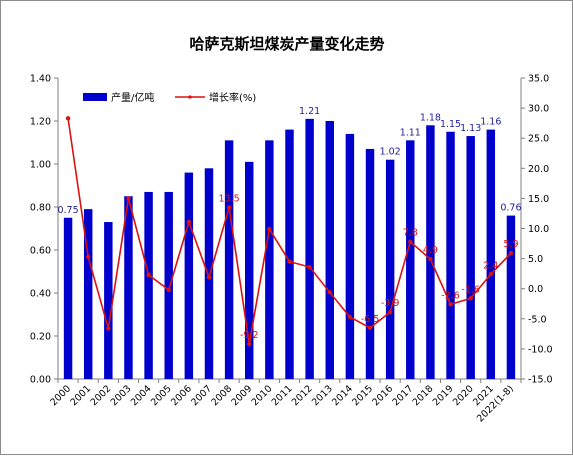 The image size is (573, 459). Describe the element at coordinates (181, 395) in the screenshot. I see `x-tick-label: 2006` at that location.